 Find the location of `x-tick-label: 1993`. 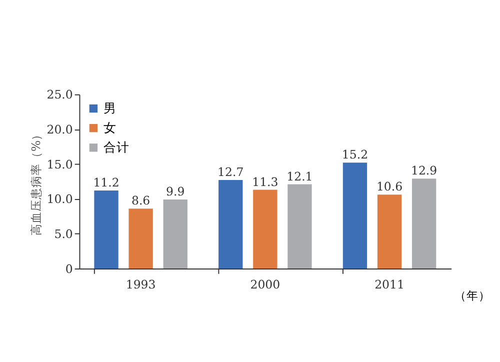

x-tick-label: 1993 is located at coordinates (141, 285).